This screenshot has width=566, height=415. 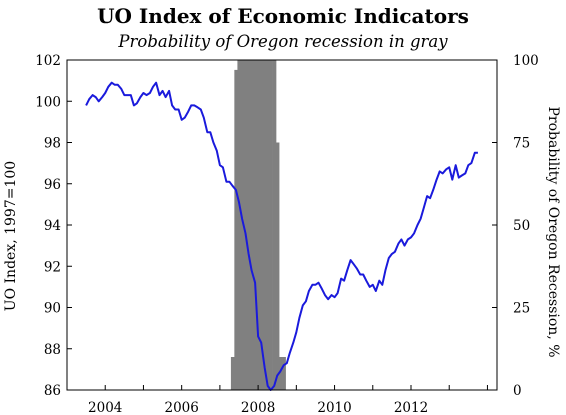 I want to click on x-tick-label: 2006, so click(x=181, y=407).